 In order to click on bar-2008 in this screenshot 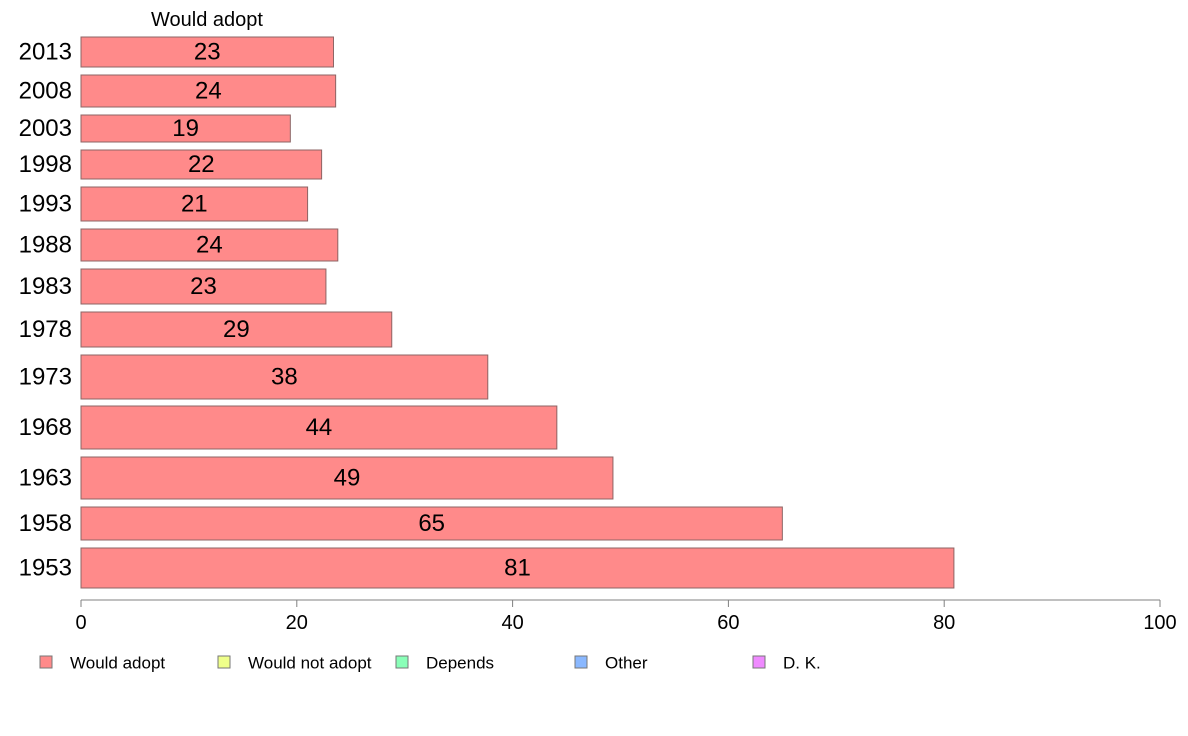, I will do `click(208, 91)`.